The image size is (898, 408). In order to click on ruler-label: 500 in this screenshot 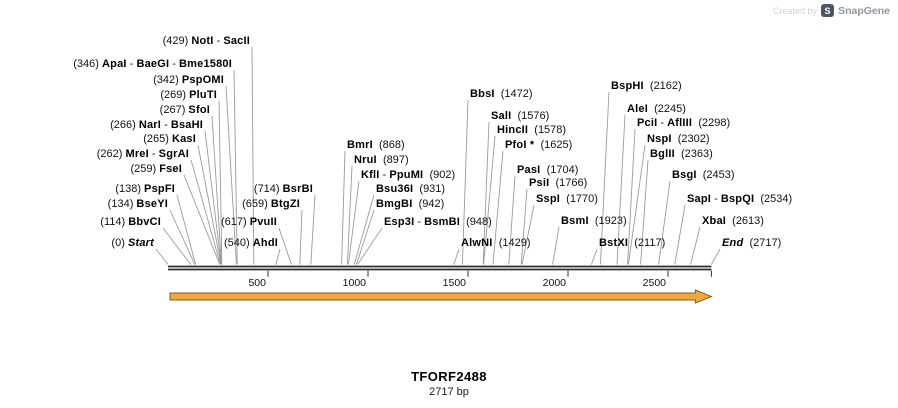, I will do `click(257, 283)`.